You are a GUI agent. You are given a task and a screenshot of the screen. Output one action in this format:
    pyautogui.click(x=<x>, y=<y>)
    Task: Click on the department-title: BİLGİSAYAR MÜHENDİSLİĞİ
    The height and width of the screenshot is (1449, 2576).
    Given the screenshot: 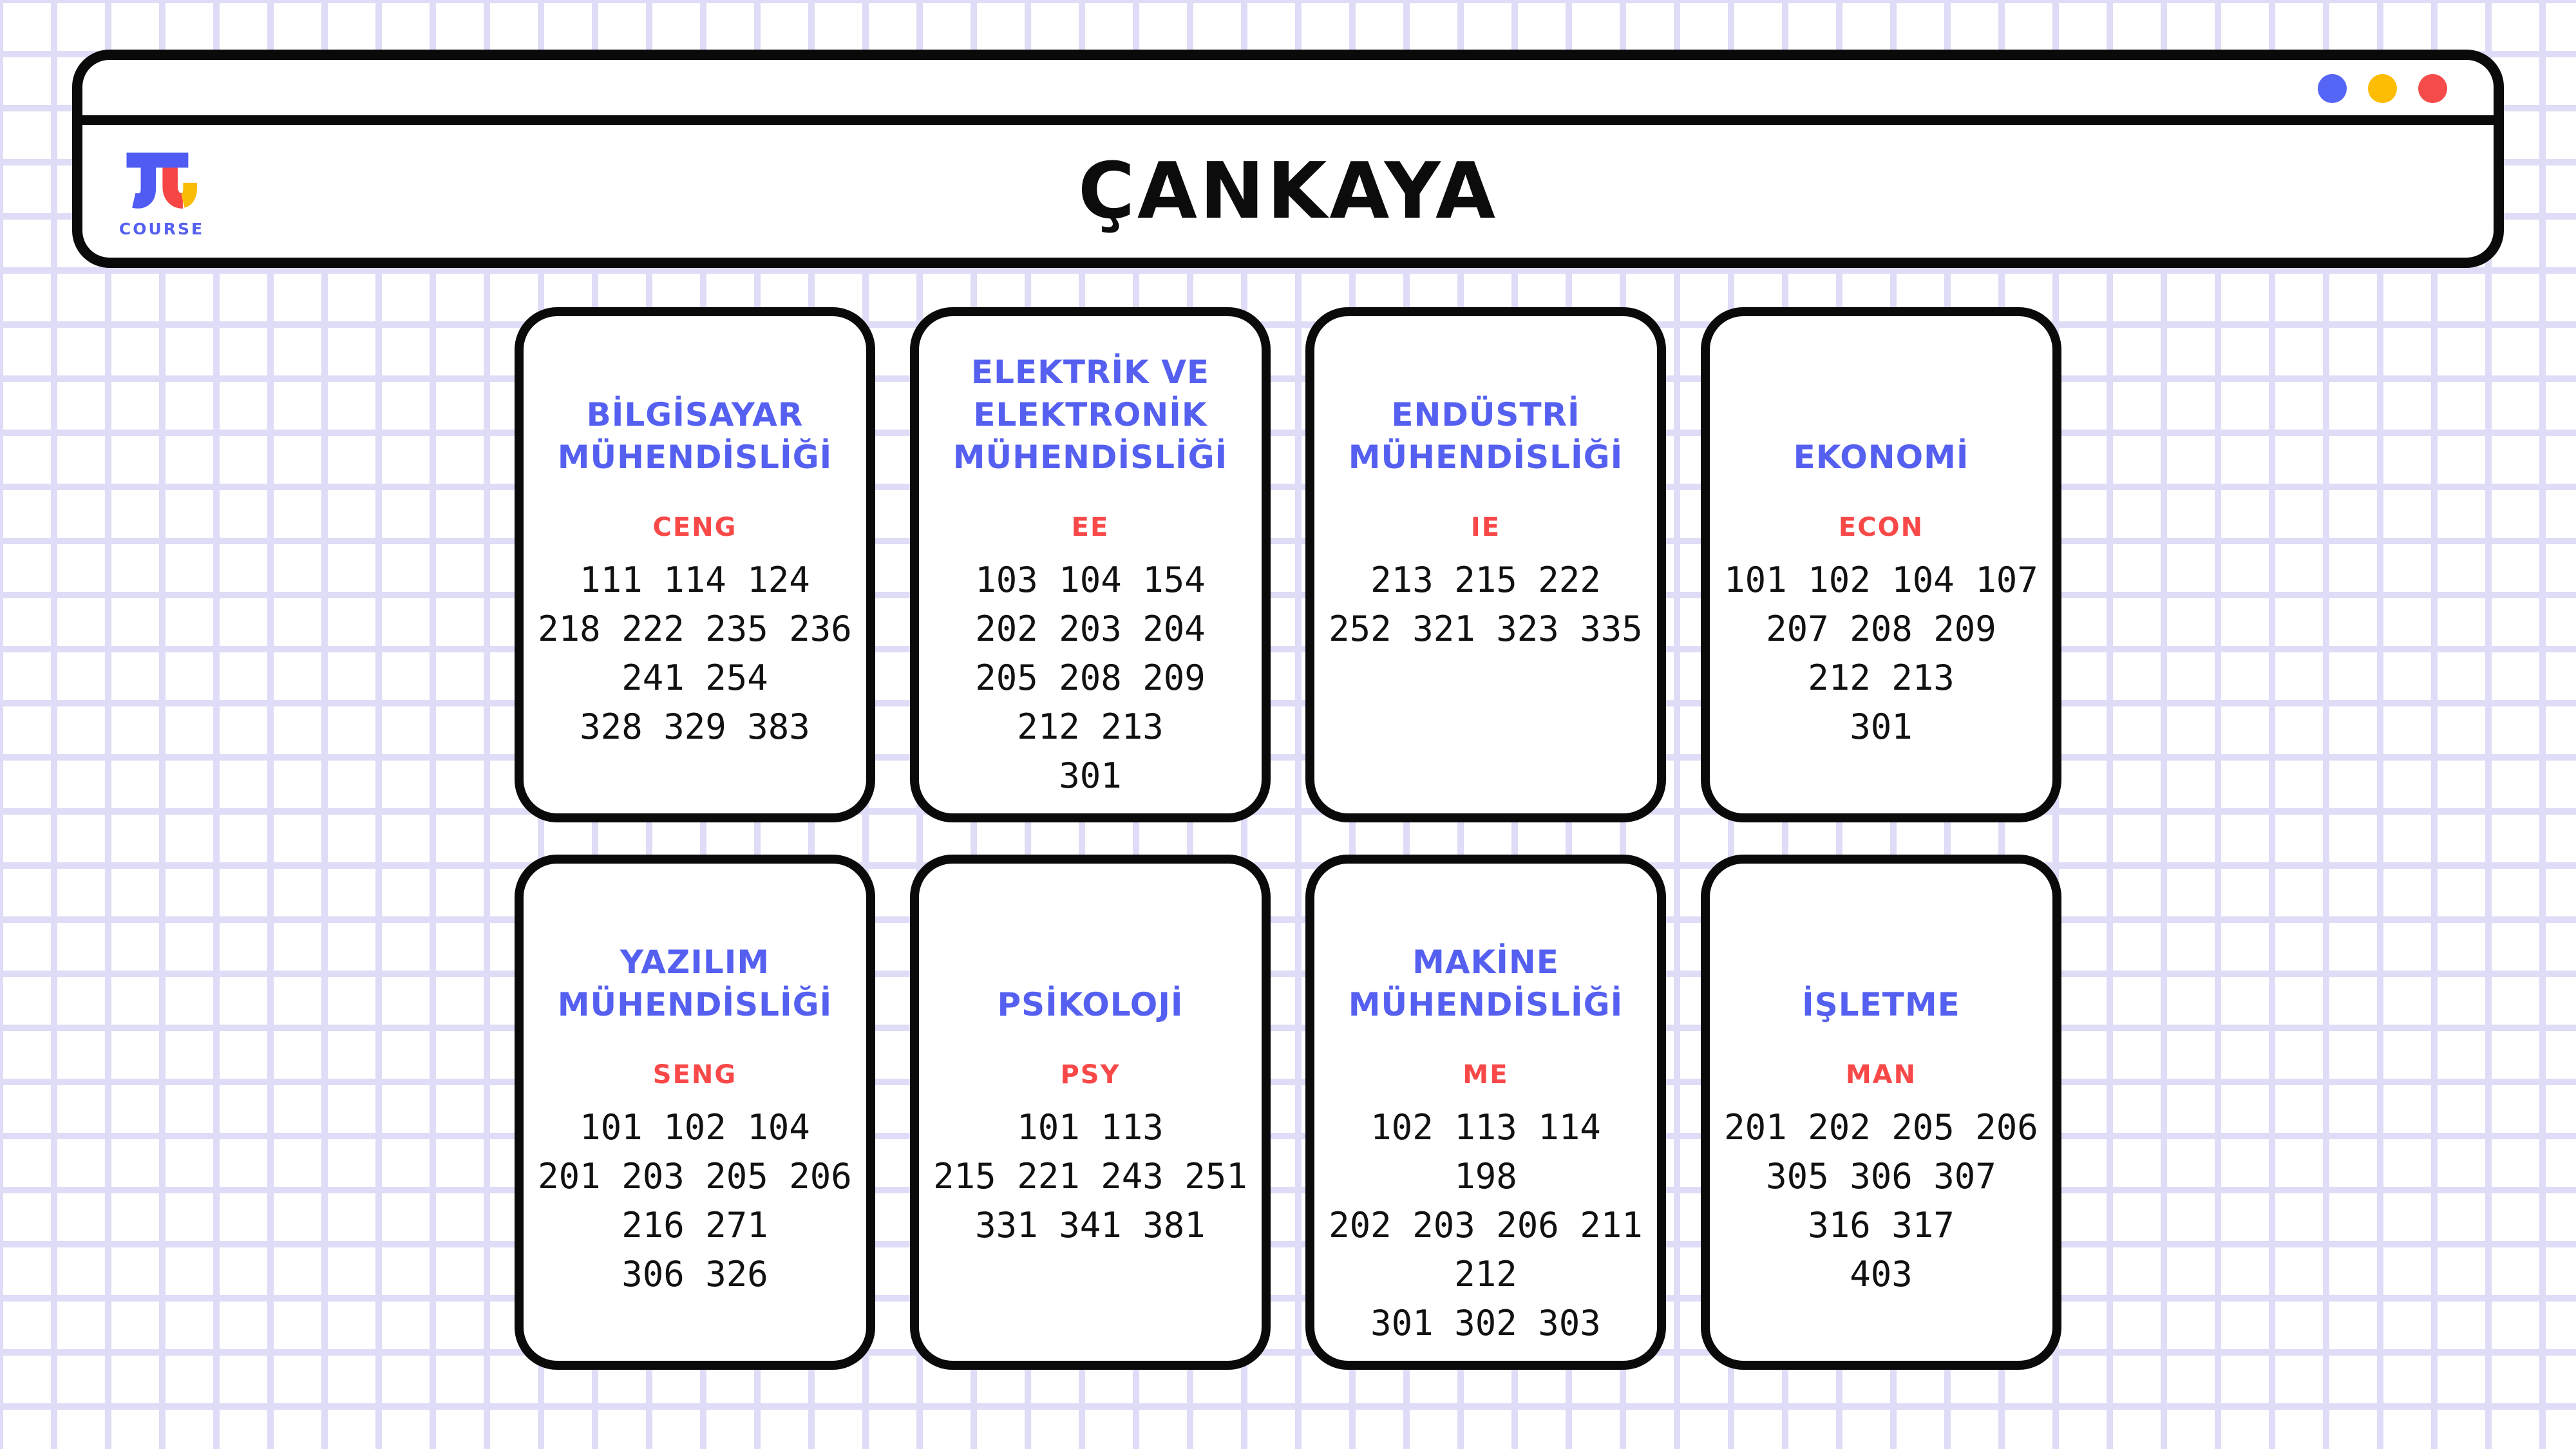 What is the action you would take?
    pyautogui.click(x=695, y=436)
    